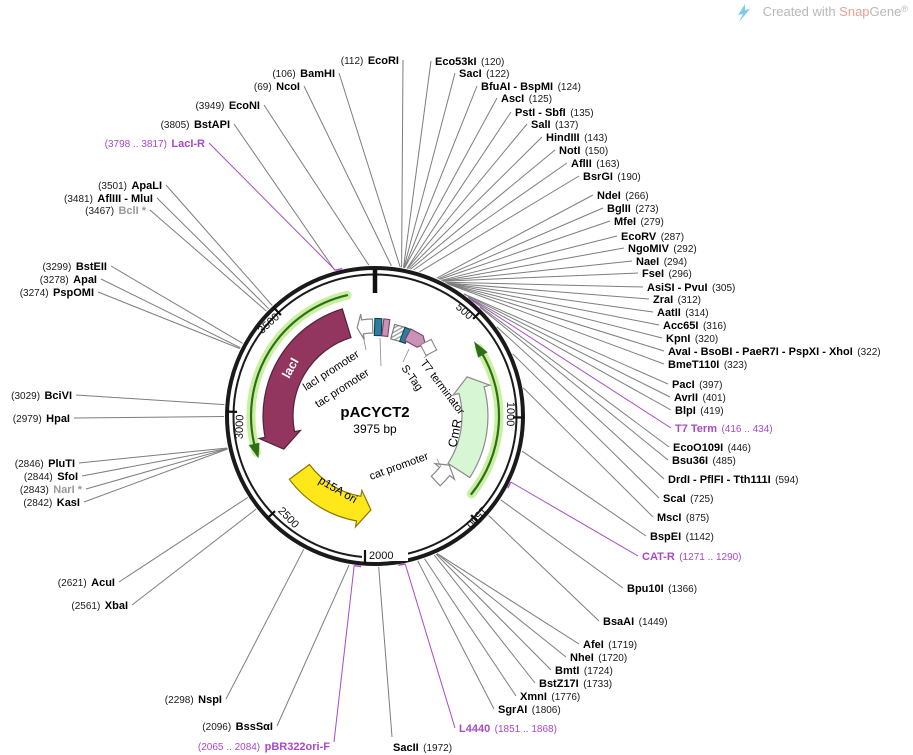 This screenshot has height=755, width=913. Describe the element at coordinates (54, 280) in the screenshot. I see `site-position: (3278)` at that location.